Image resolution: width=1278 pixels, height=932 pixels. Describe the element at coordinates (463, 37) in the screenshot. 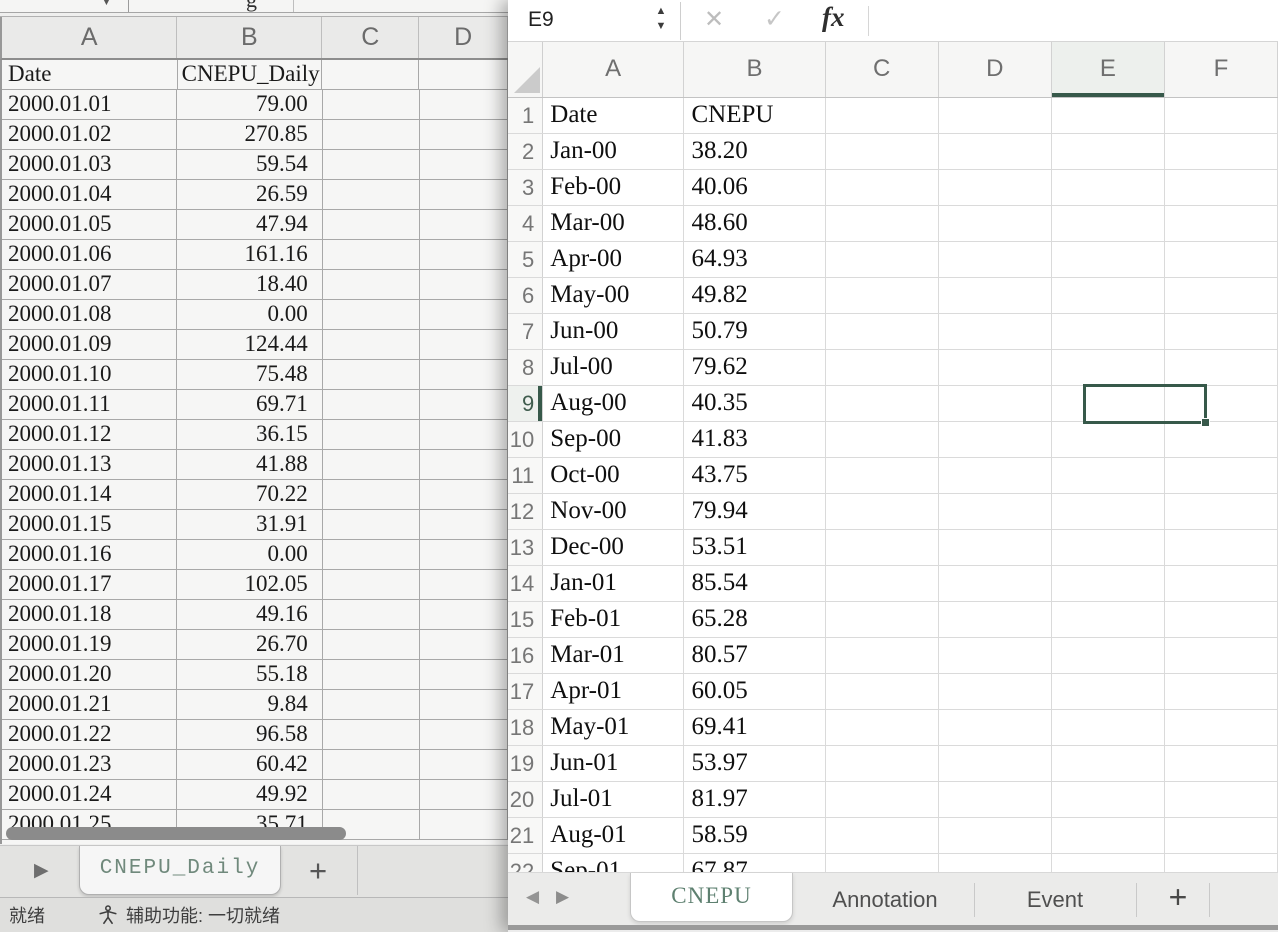

I see `column-header-d: D` at that location.